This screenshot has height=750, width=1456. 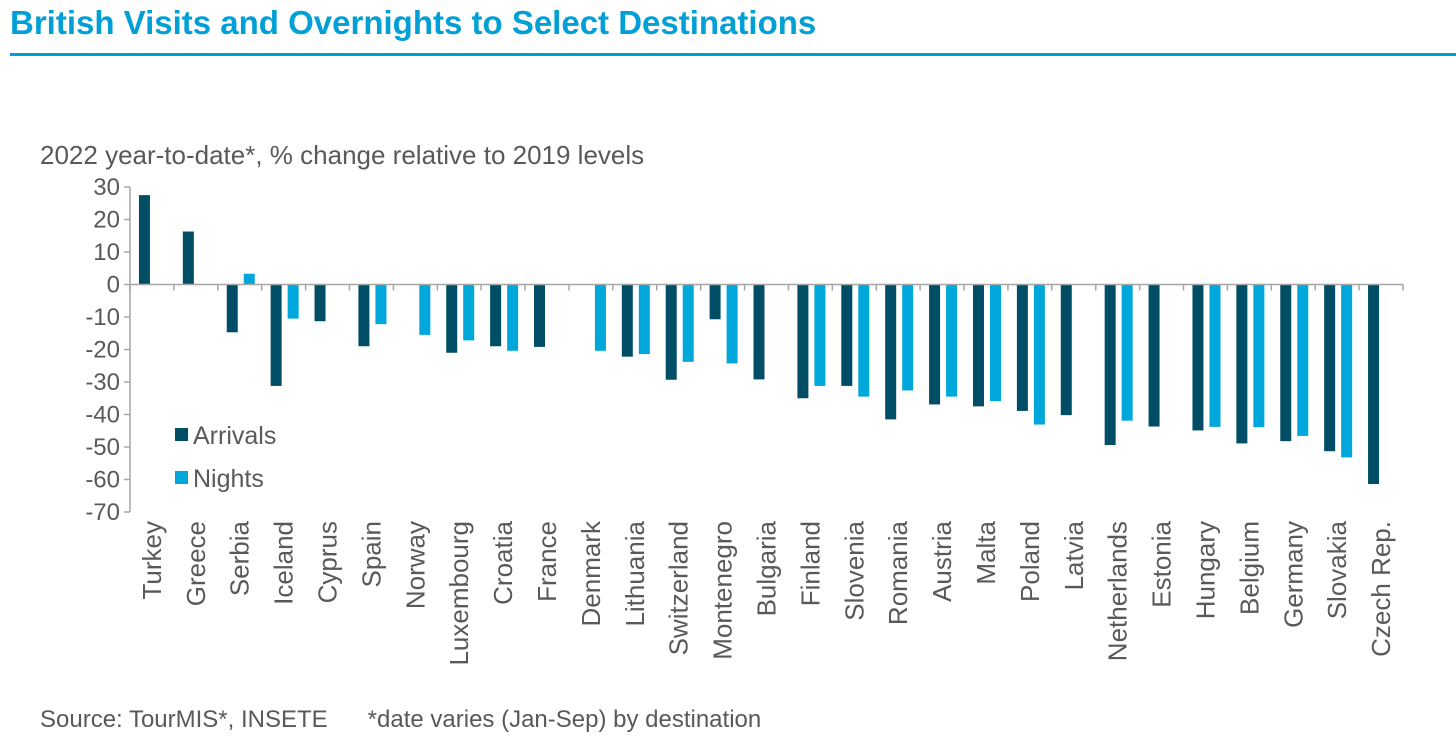 What do you see at coordinates (1293, 574) in the screenshot?
I see `x-category-label: Germany` at bounding box center [1293, 574].